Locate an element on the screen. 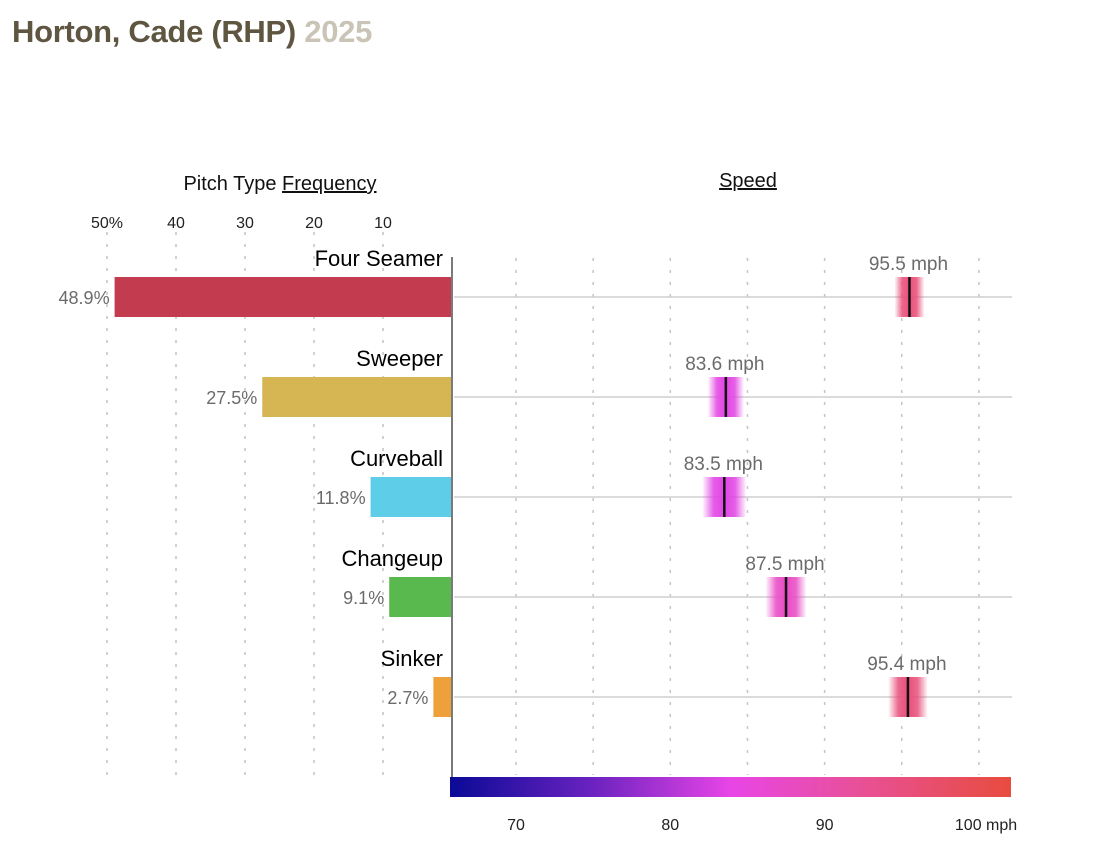 The height and width of the screenshot is (860, 1112). speed-value-label: 95.4 mph is located at coordinates (906, 664).